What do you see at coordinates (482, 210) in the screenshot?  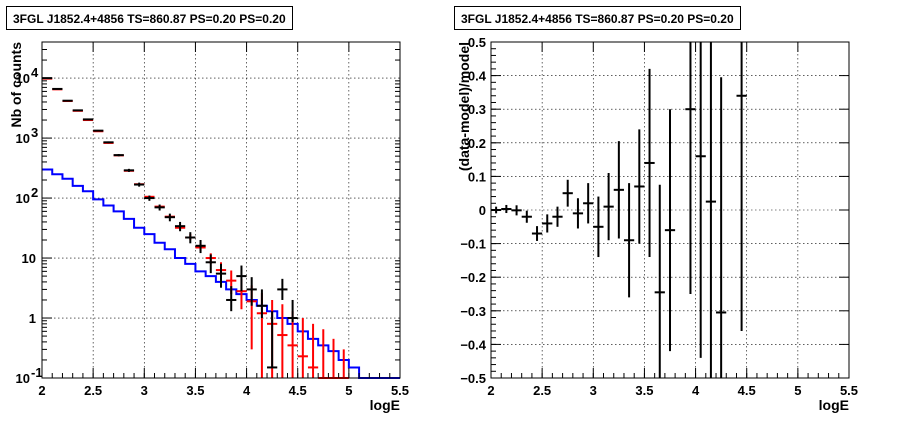 I see `y-tick-label: 0` at bounding box center [482, 210].